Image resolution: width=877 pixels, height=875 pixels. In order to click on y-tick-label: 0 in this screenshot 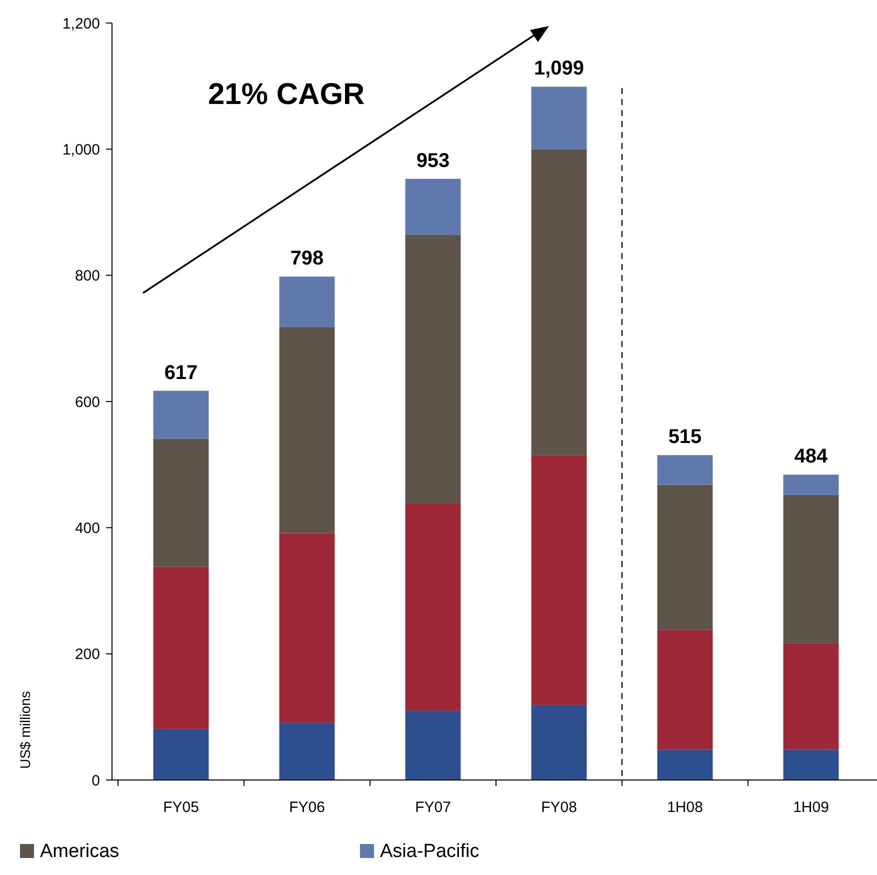, I will do `click(96, 781)`.